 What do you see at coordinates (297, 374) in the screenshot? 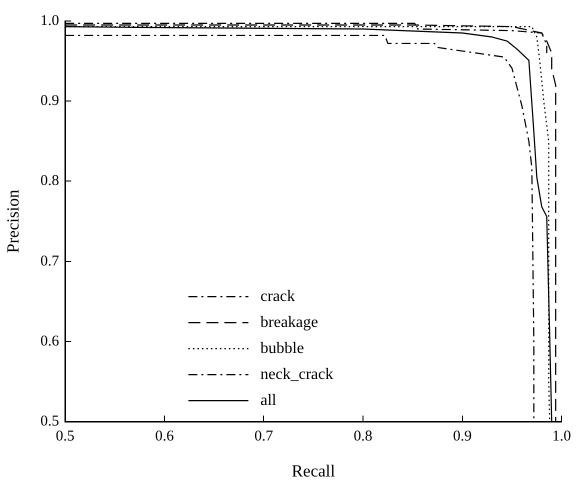
I see `legend-label: neck_crack` at bounding box center [297, 374].